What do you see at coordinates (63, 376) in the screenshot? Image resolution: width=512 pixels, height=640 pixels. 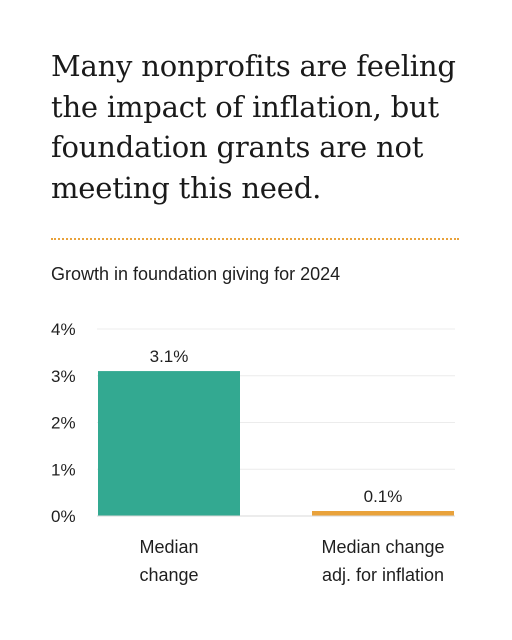 I see `y-tick-label: 3%` at bounding box center [63, 376].